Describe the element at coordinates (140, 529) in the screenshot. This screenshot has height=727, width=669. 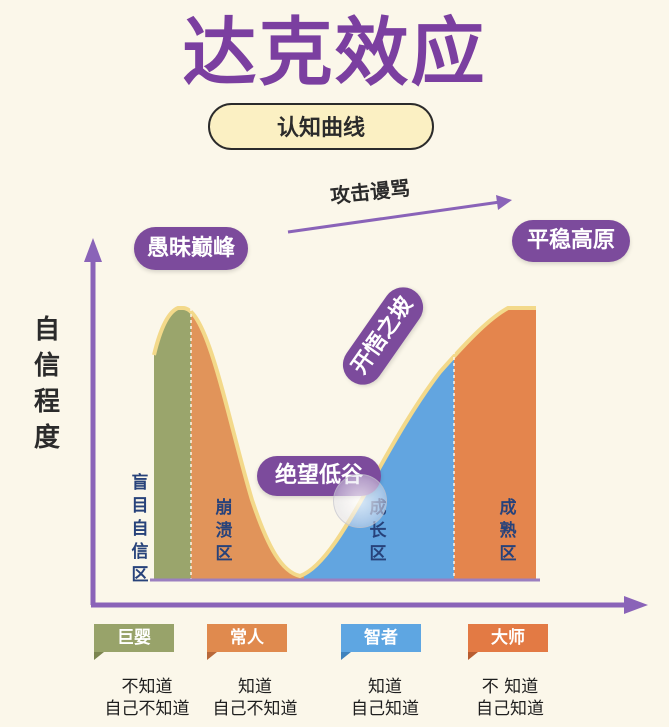
I see `zone-label-blind: 盲目自信区` at that location.